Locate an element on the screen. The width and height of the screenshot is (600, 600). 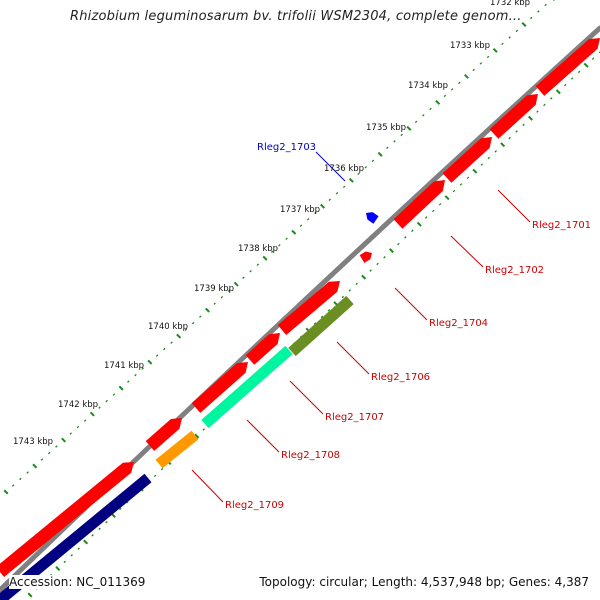
scale-label: 1741 kbp is located at coordinates (124, 366).